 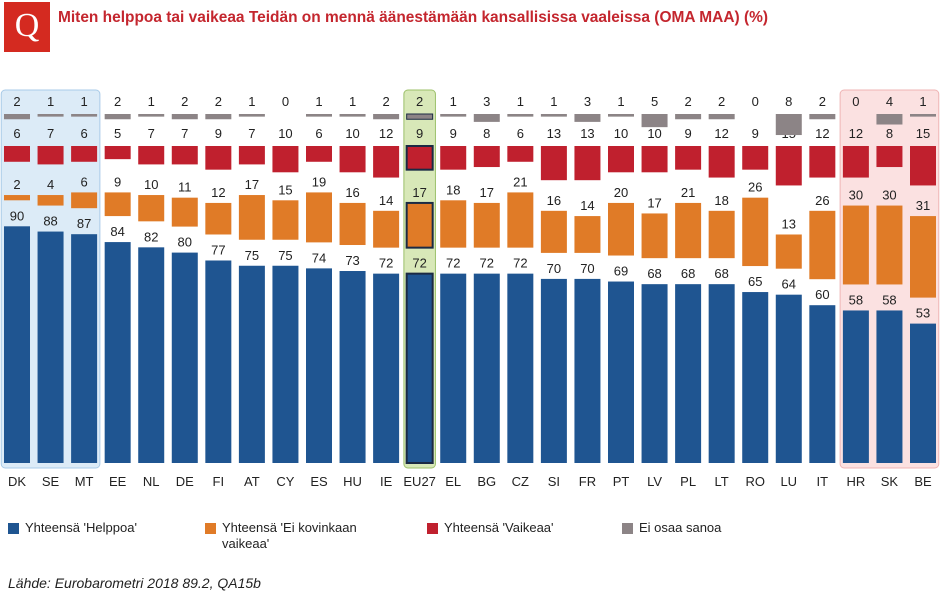 I want to click on value-label: 30, so click(x=889, y=195).